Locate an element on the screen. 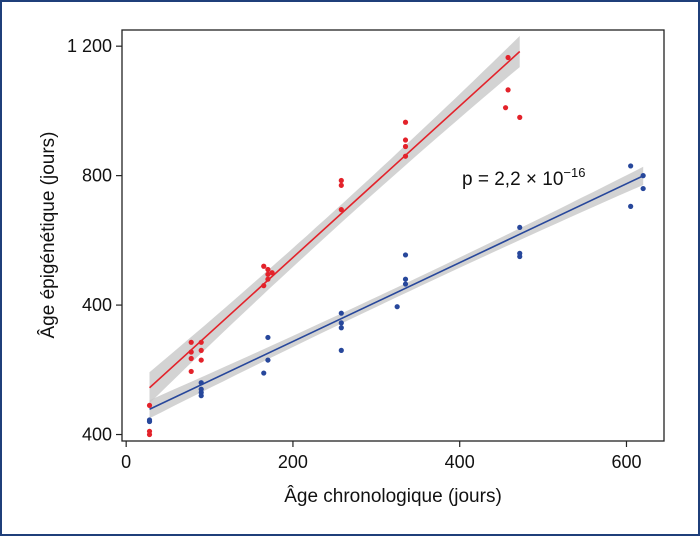 The width and height of the screenshot is (700, 538). x-tick-label: 0 is located at coordinates (126, 462).